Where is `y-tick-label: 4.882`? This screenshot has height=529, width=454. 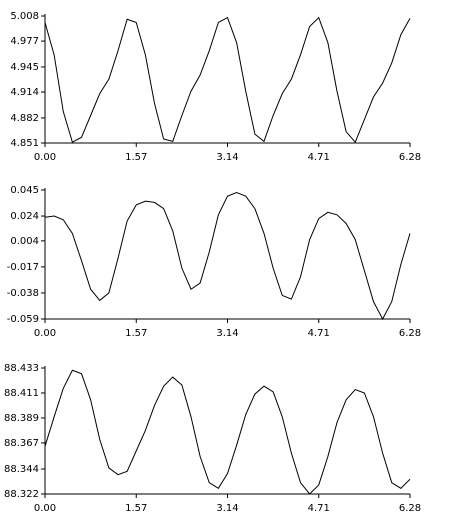
y-tick-label: 4.882 is located at coordinates (24, 118).